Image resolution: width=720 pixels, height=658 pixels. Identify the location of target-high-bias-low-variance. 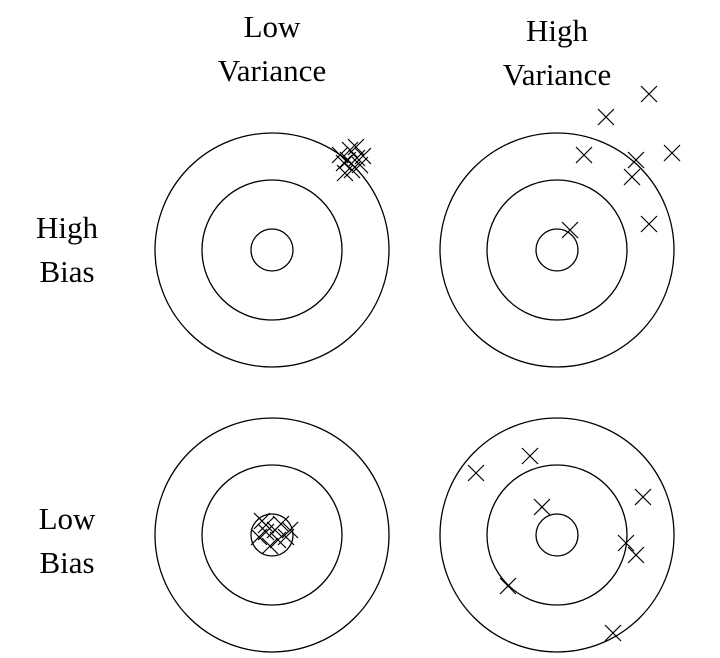
(272, 250).